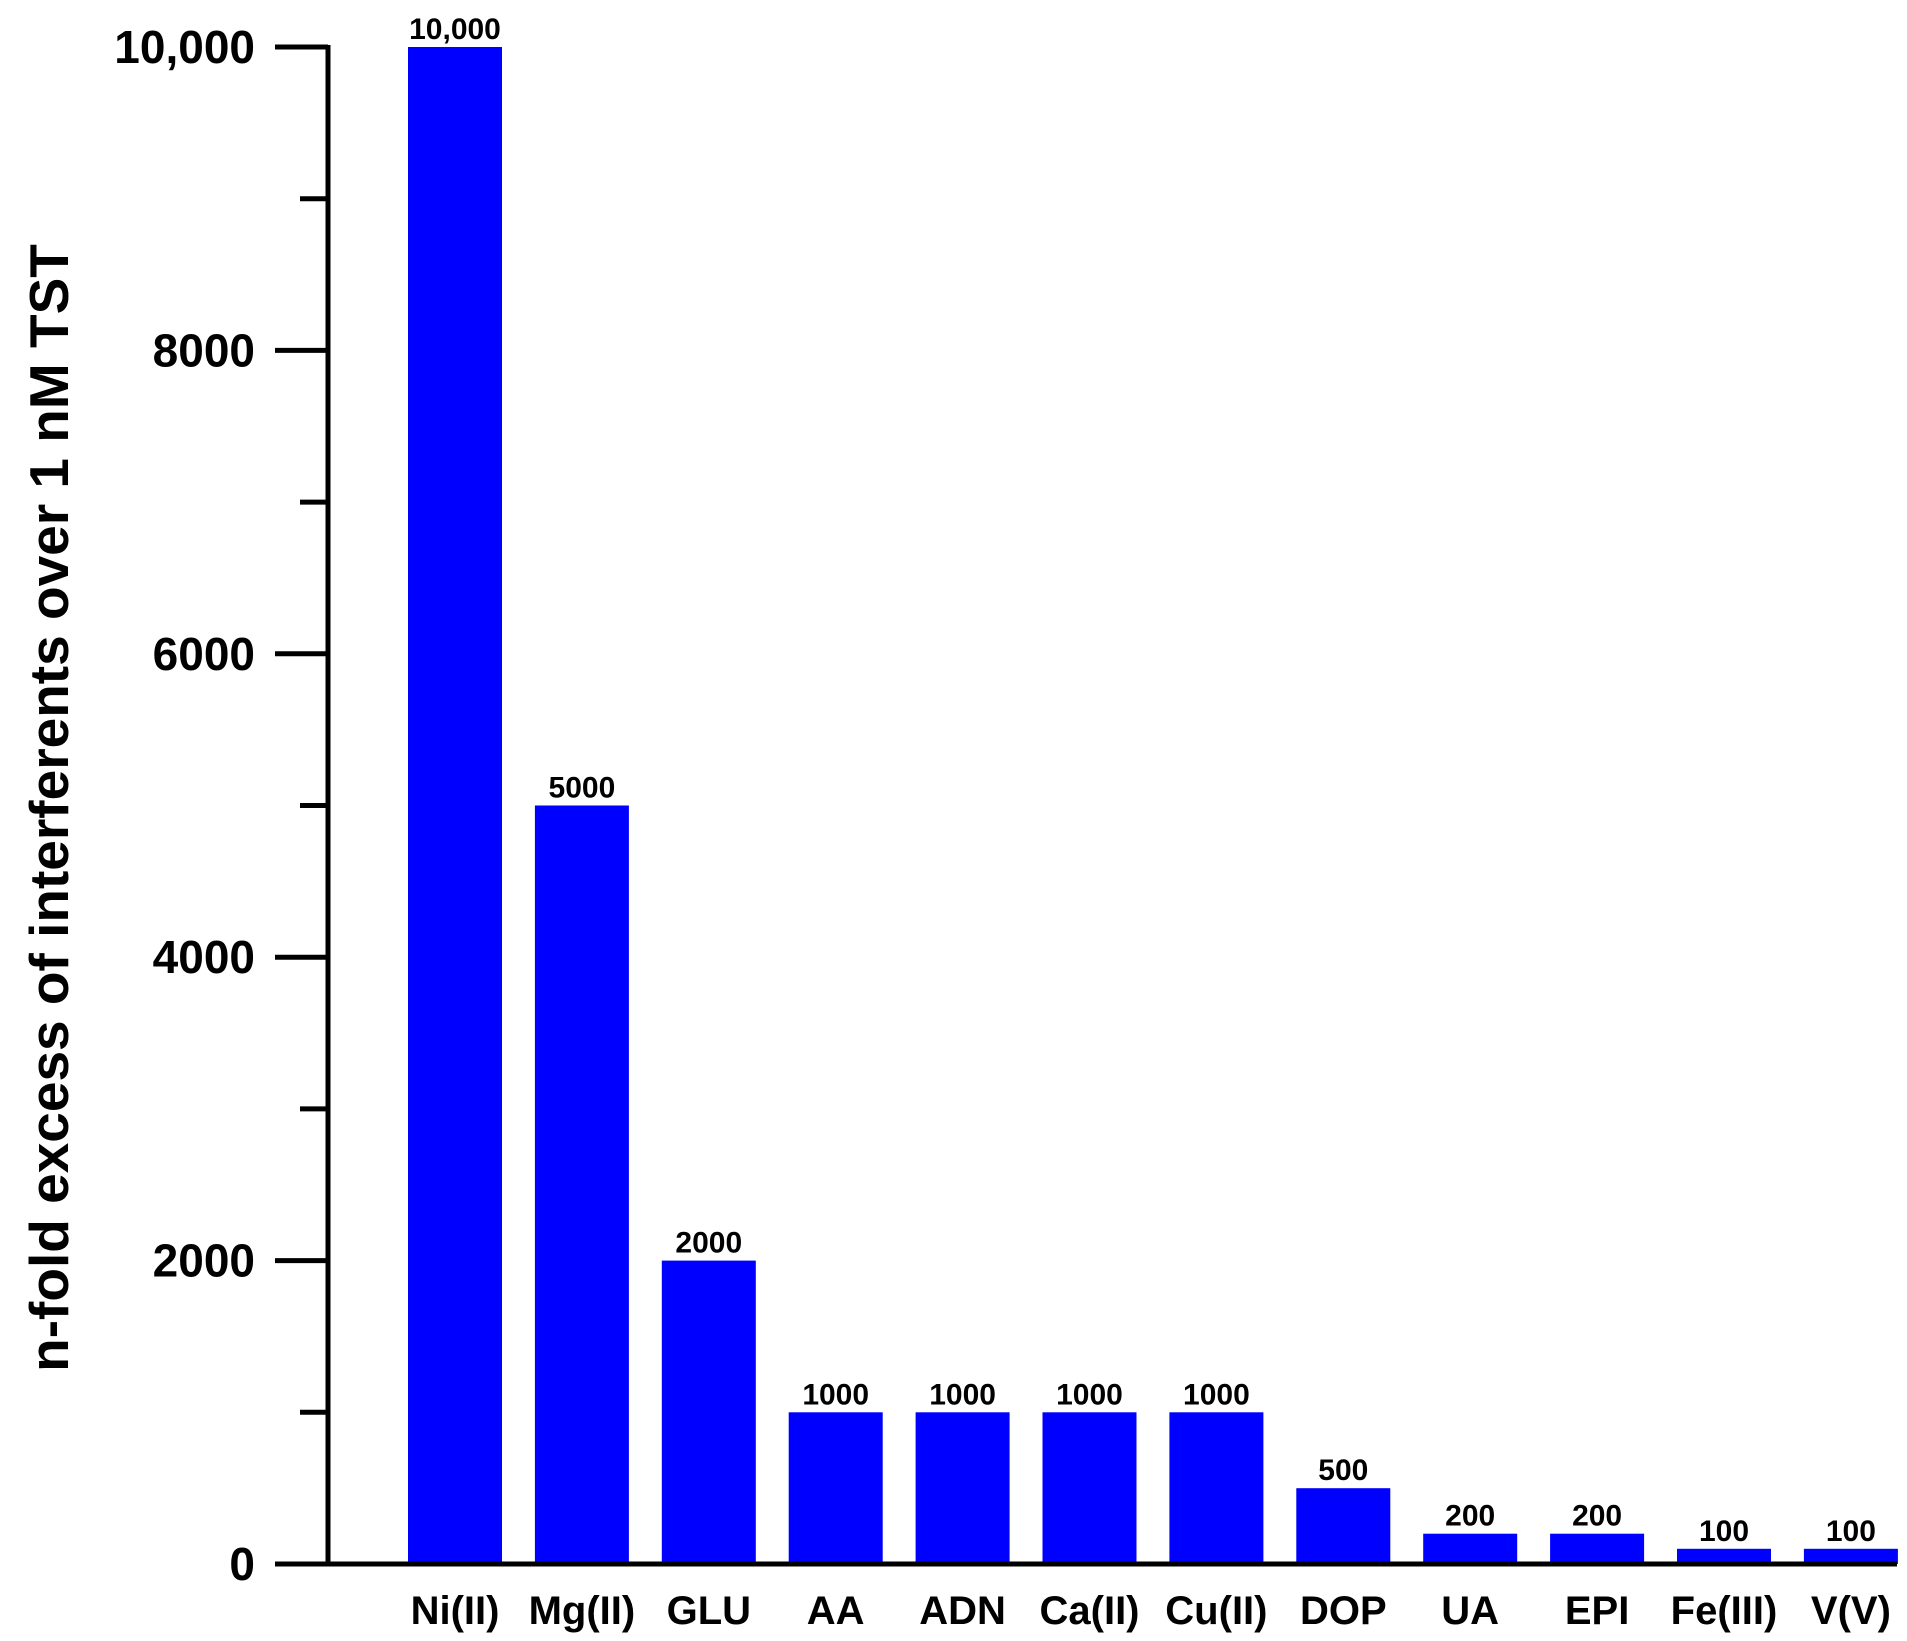 Image resolution: width=1907 pixels, height=1641 pixels. What do you see at coordinates (1343, 1470) in the screenshot?
I see `data-label: 500` at bounding box center [1343, 1470].